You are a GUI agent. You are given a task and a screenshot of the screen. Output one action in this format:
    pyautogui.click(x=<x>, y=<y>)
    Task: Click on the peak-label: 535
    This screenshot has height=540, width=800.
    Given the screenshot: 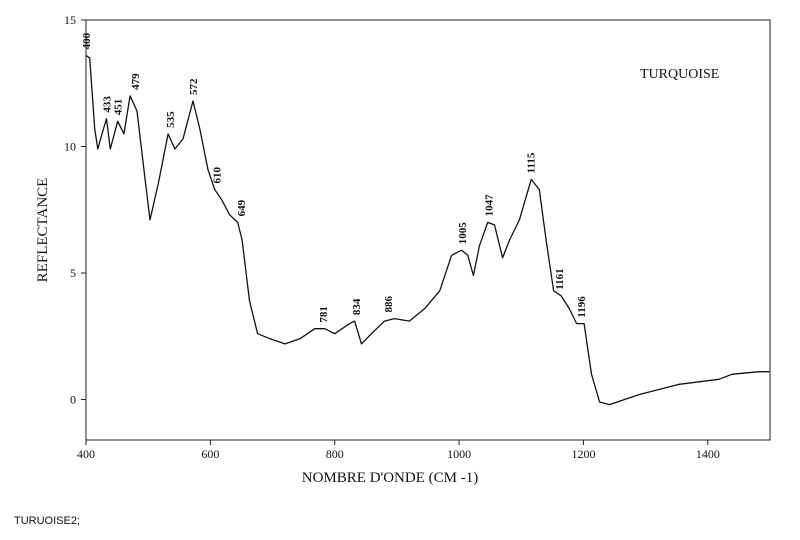 What is the action you would take?
    pyautogui.click(x=171, y=119)
    